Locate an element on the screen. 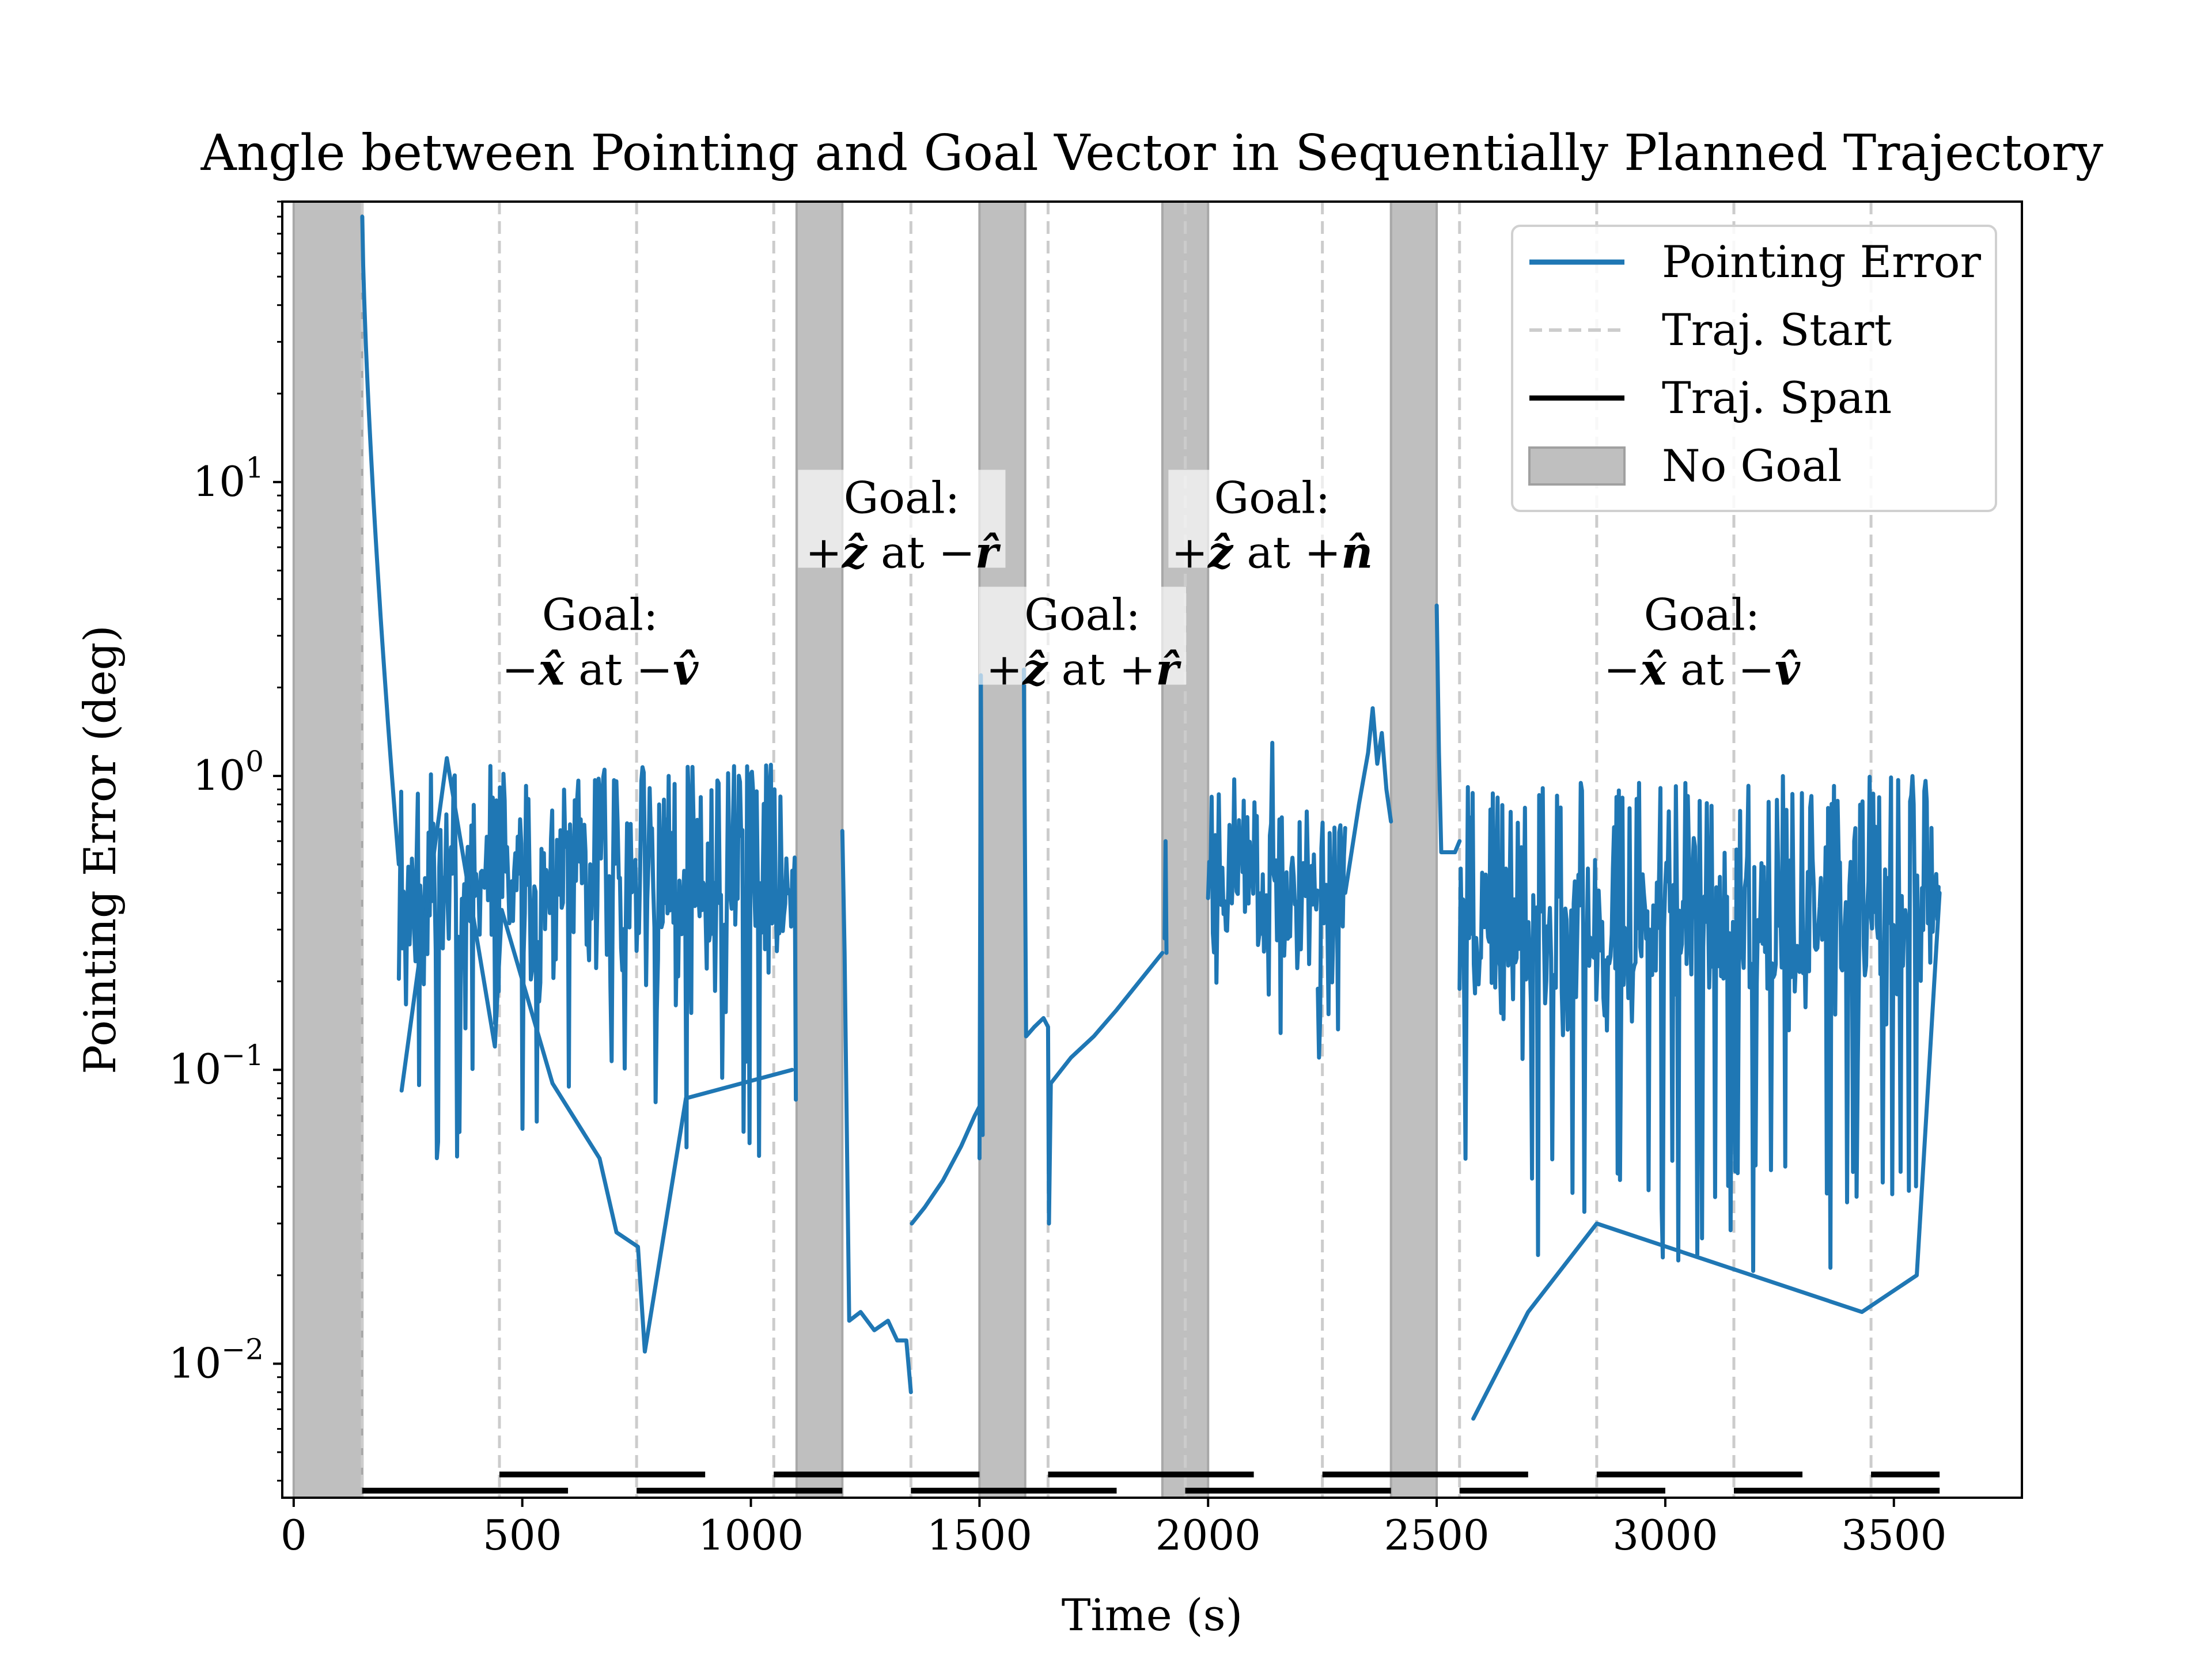 The height and width of the screenshot is (1659, 2212). x-axis-label: Time (s) is located at coordinates (1152, 1615).